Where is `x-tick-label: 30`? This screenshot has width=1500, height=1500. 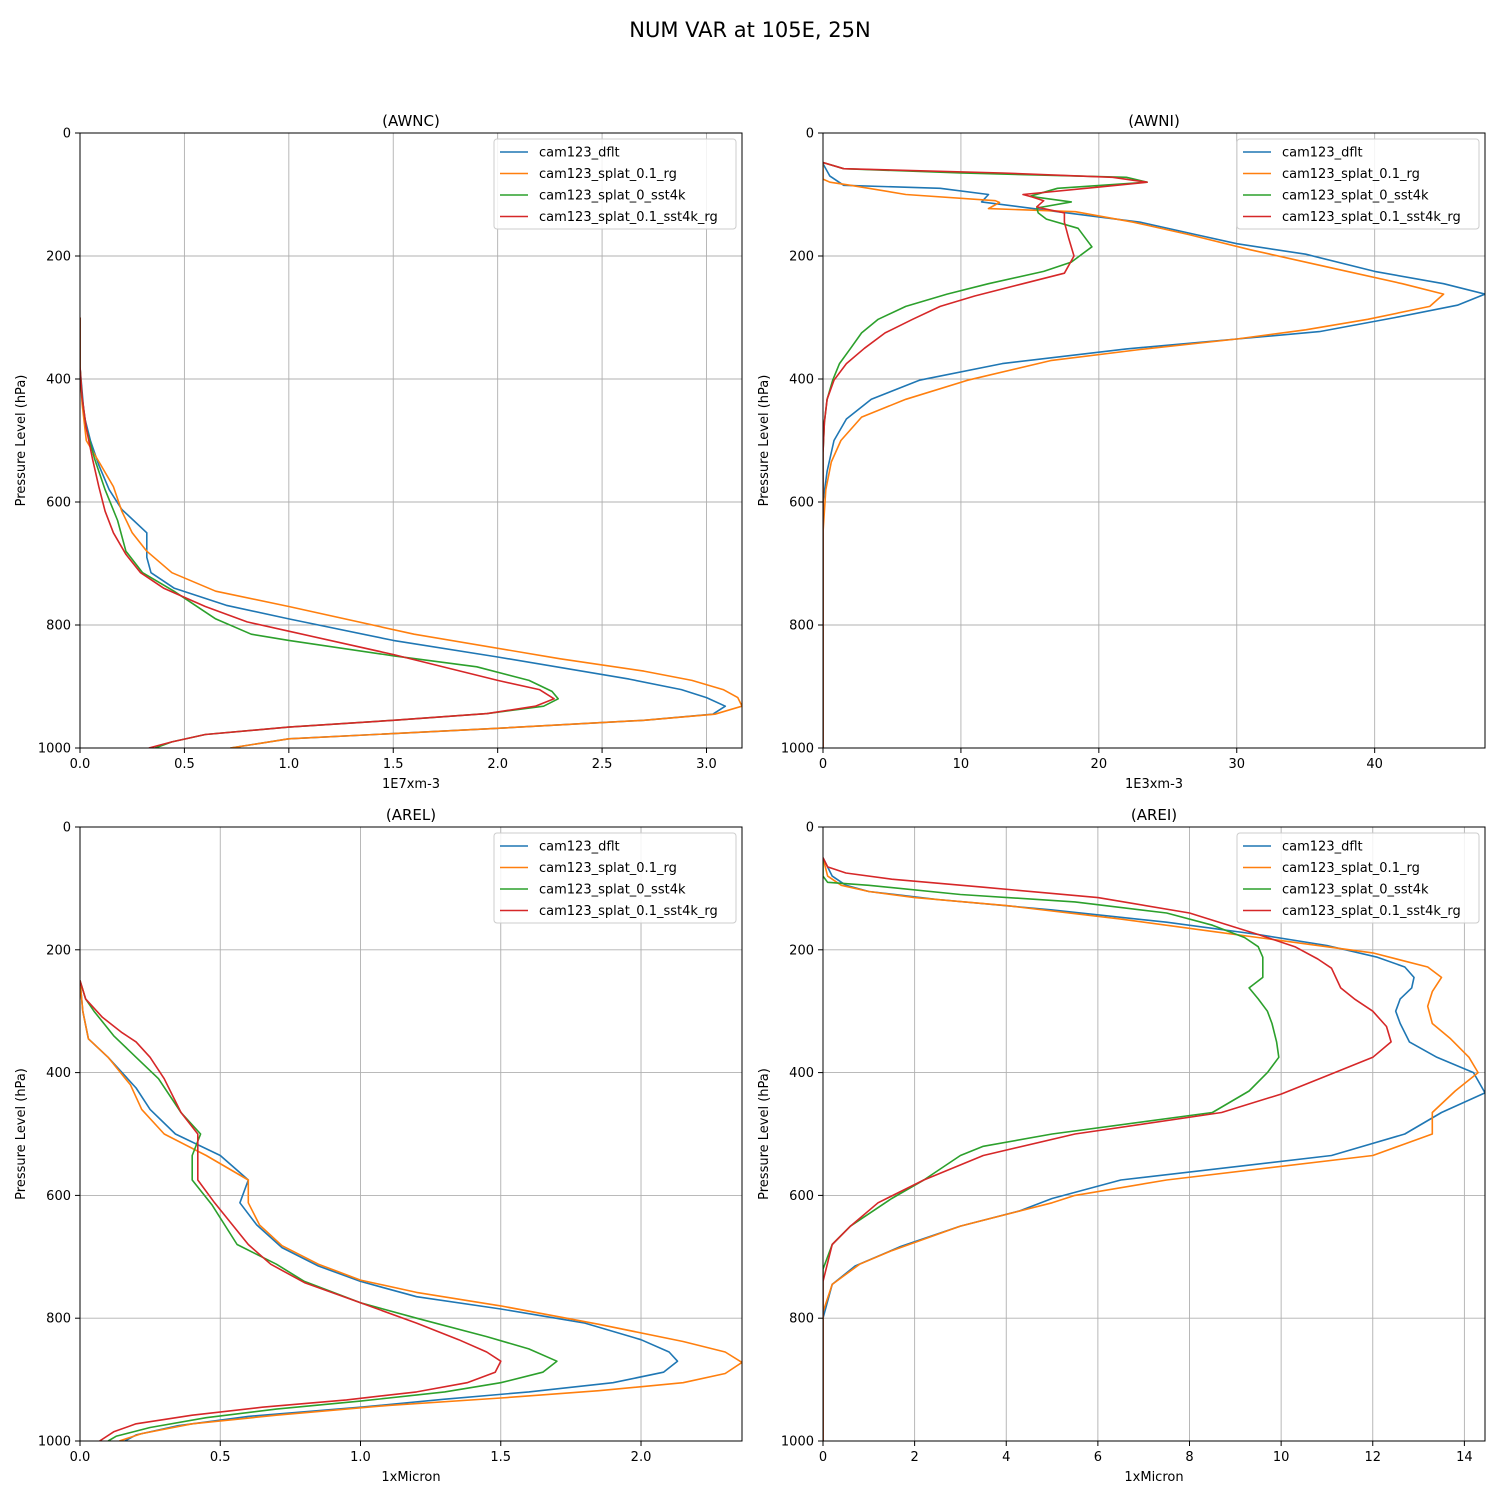 x-tick-label: 30 is located at coordinates (1236, 764).